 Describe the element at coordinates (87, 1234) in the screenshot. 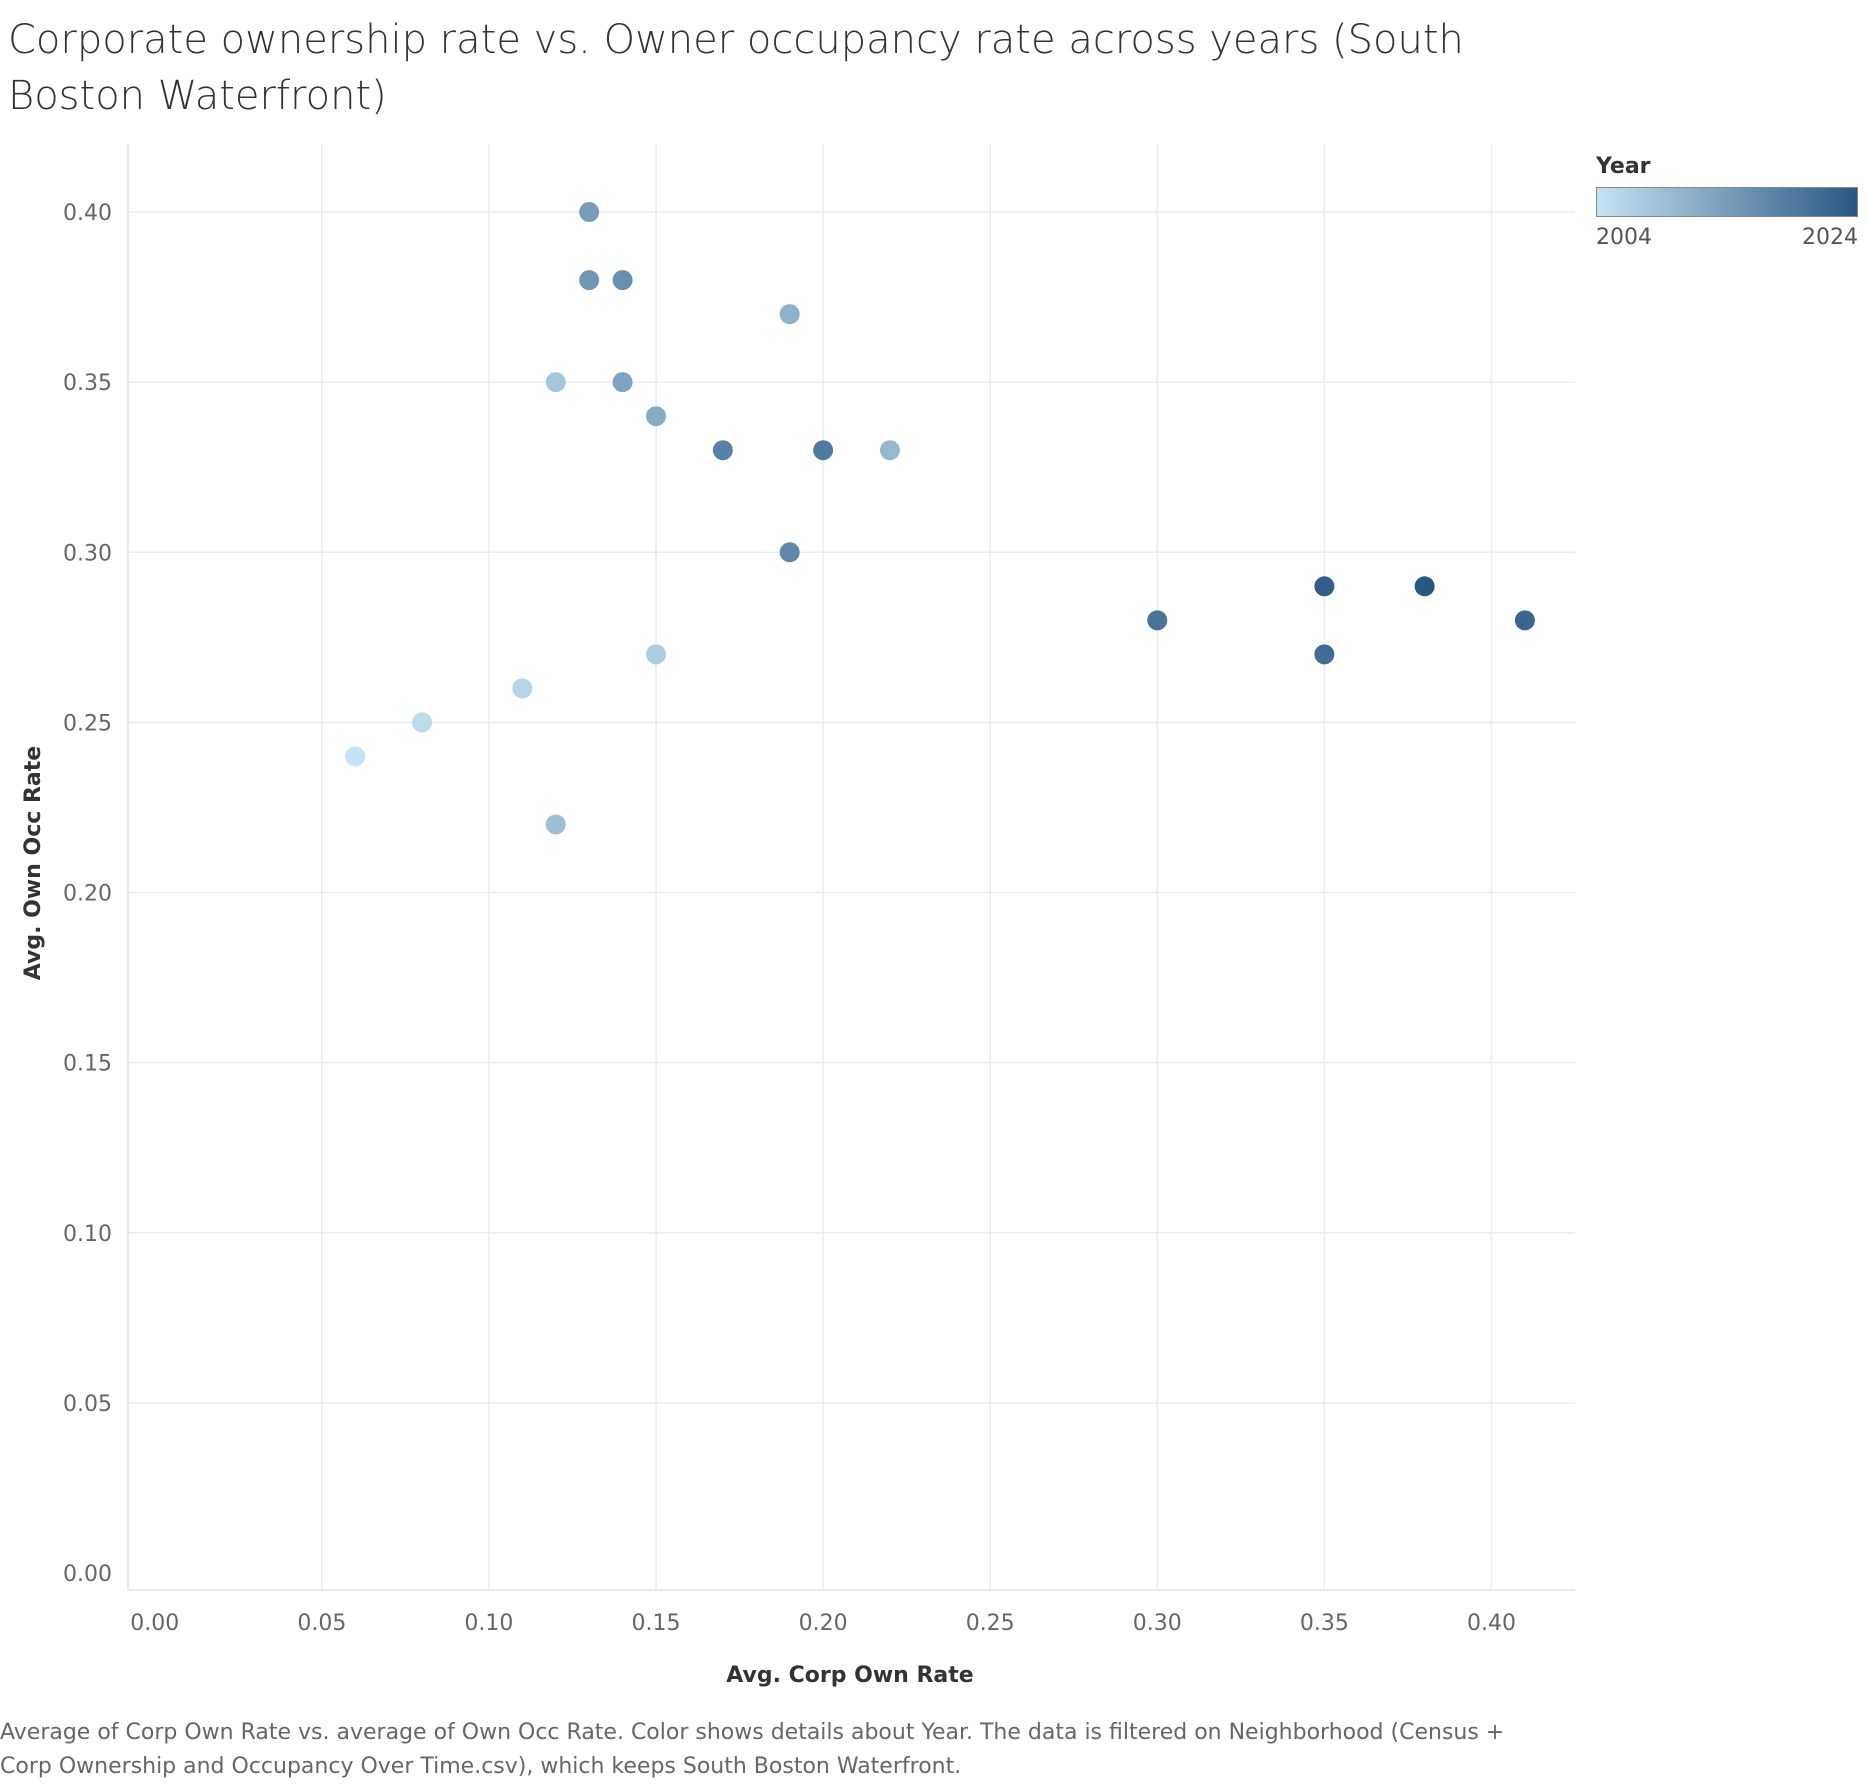

I see `y-tick-label: 0.10` at that location.